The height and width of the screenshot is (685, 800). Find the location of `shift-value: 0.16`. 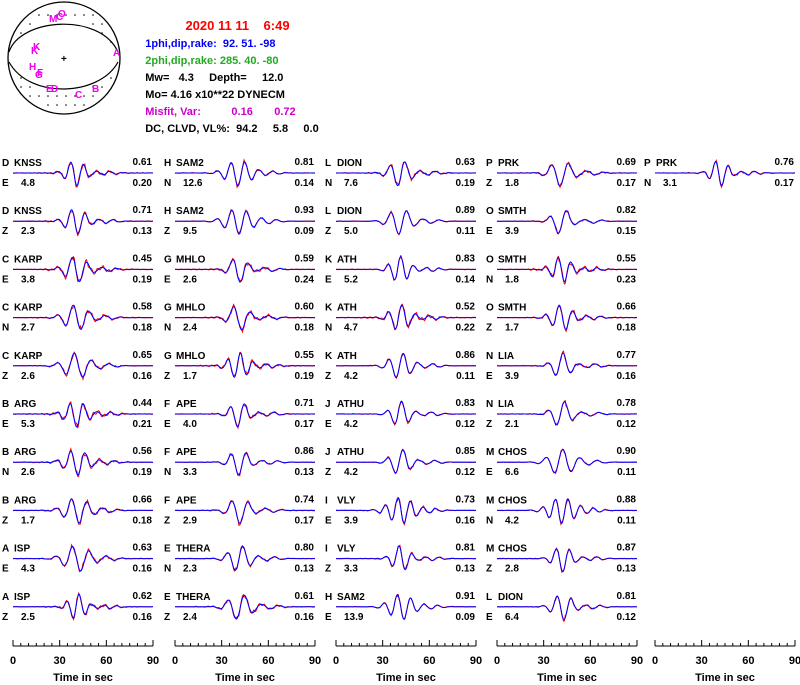

shift-value: 0.16 is located at coordinates (466, 520).